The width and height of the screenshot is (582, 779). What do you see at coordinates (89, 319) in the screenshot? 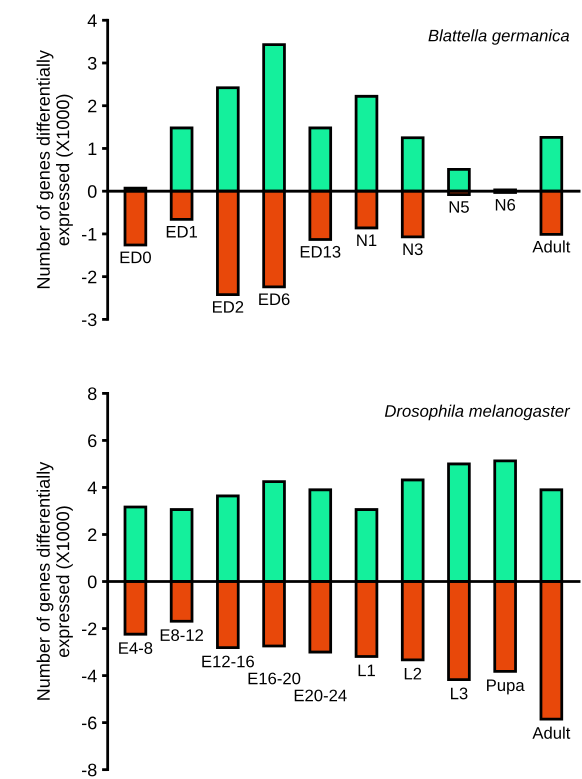
I see `y-tick-label: -3` at bounding box center [89, 319].